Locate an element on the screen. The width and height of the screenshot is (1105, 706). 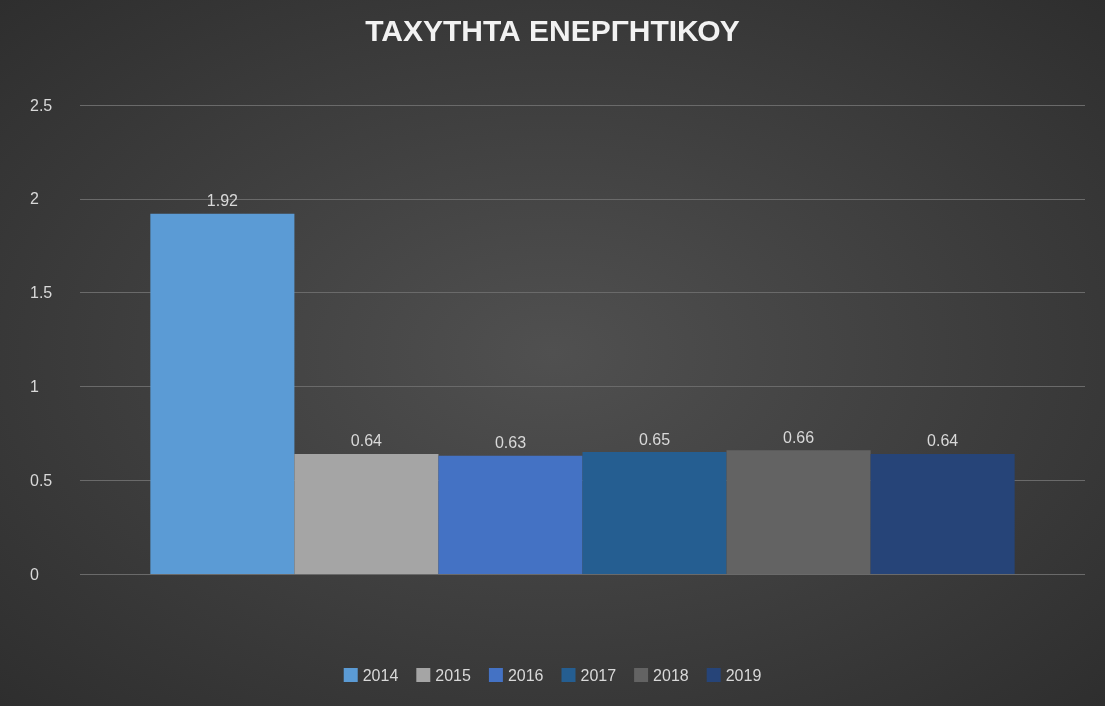
legend-label: 2019 is located at coordinates (743, 675).